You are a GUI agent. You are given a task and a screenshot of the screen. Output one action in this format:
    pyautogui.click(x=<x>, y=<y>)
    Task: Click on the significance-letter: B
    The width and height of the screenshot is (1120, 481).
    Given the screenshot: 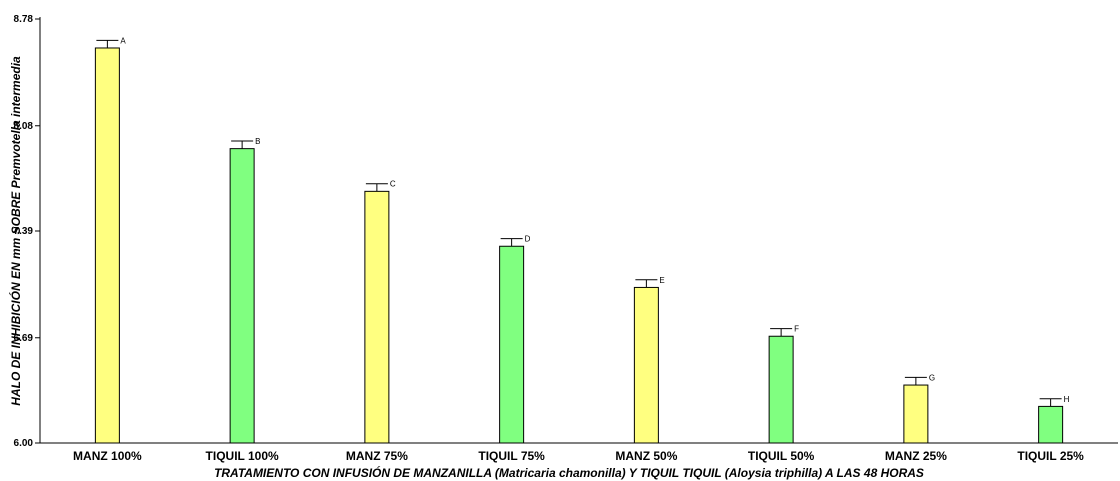 What is the action you would take?
    pyautogui.click(x=257, y=141)
    